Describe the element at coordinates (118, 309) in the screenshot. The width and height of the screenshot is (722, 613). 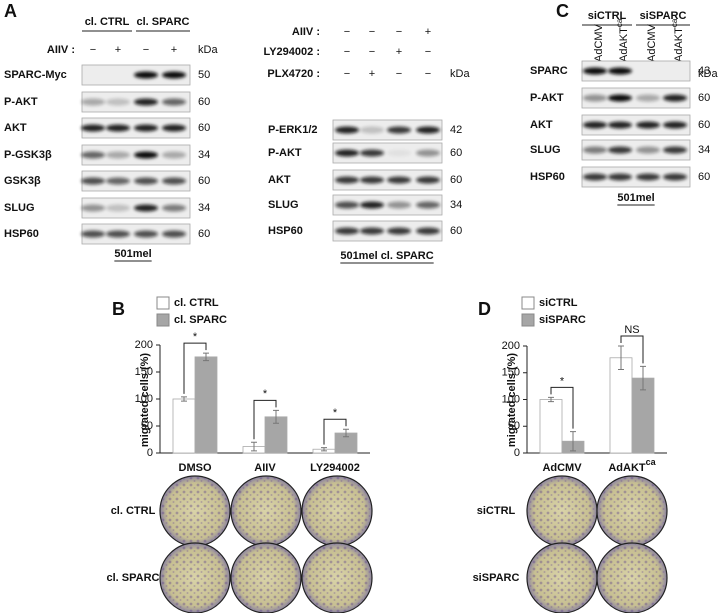
I see `panel-label: B` at that location.